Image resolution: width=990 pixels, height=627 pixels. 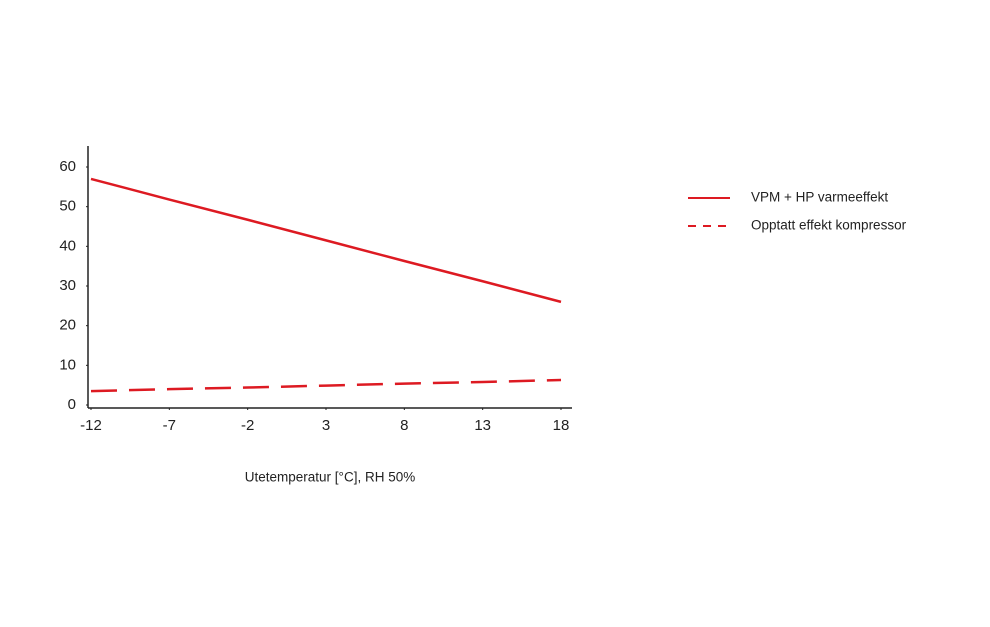 What do you see at coordinates (326, 425) in the screenshot?
I see `x-tick-label: 3` at bounding box center [326, 425].